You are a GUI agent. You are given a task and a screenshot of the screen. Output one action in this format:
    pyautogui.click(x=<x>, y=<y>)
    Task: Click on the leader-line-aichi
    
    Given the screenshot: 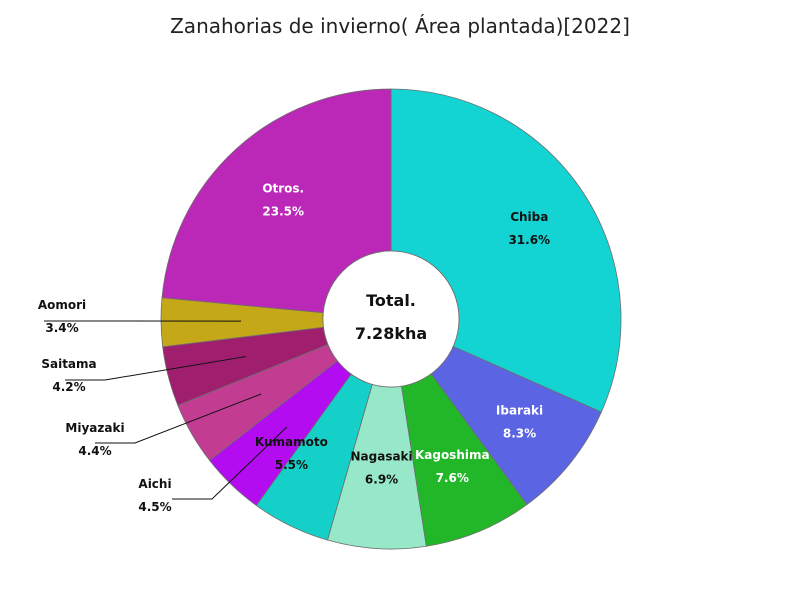 What is the action you would take?
    pyautogui.click(x=230, y=463)
    